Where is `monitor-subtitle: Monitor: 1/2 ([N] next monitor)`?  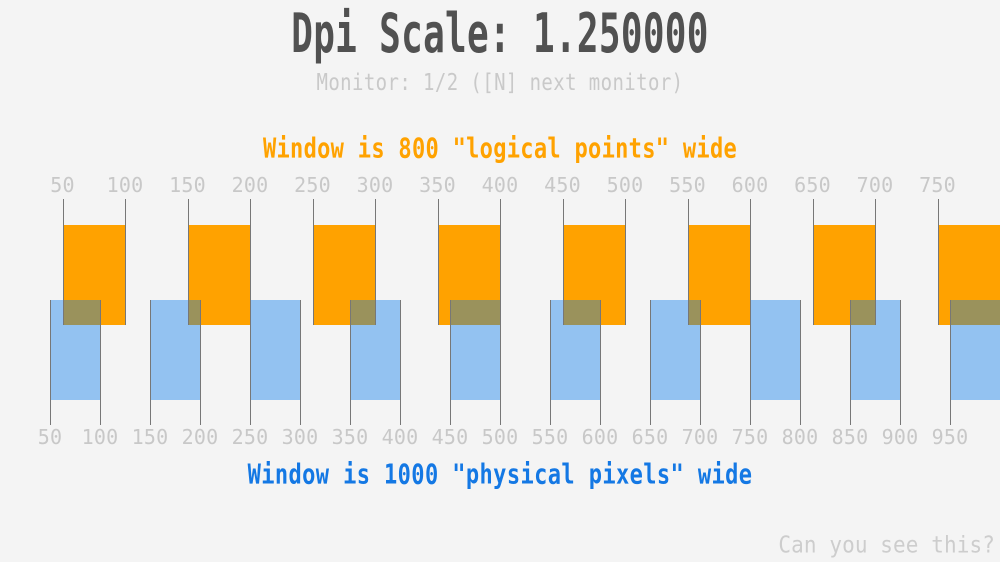
monitor-subtitle: Monitor: 1/2 ([N] next monitor) is located at coordinates (500, 83).